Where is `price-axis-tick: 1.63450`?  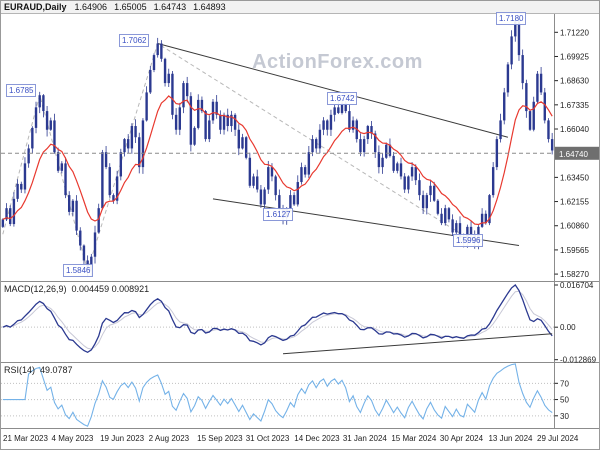
price-axis-tick: 1.63450 is located at coordinates (574, 177).